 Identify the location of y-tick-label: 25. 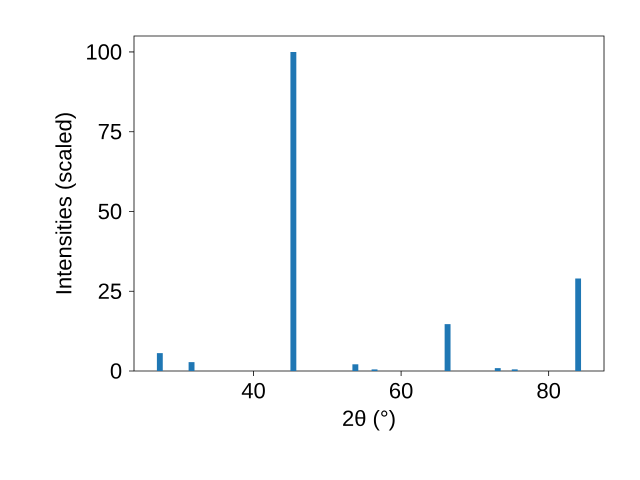
(110, 291).